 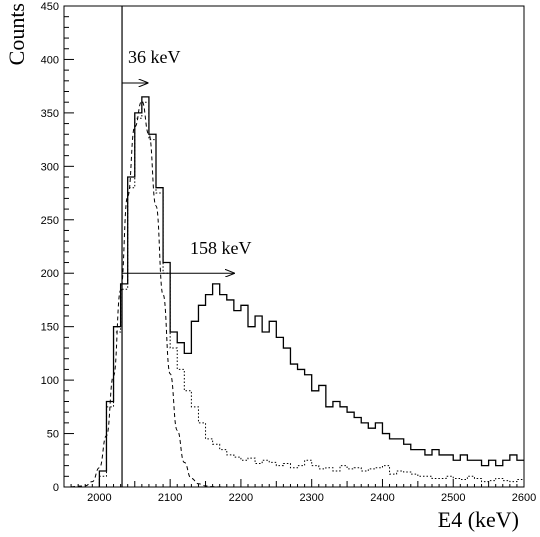 I want to click on y-tick-label: 300, so click(x=50, y=167).